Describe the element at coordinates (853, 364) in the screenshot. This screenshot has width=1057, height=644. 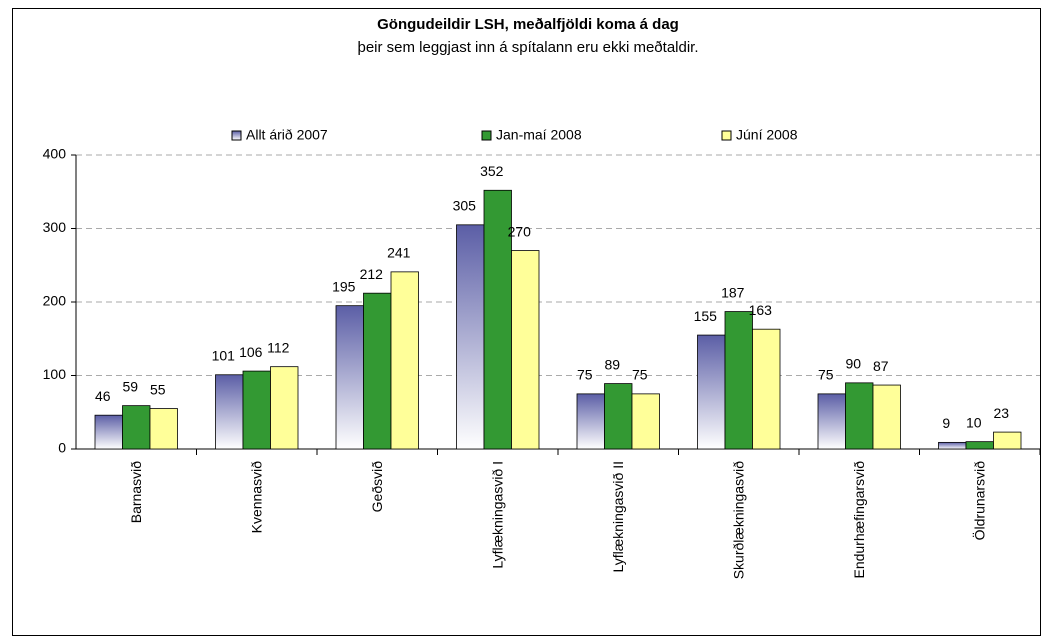
I see `data-label: 90` at that location.